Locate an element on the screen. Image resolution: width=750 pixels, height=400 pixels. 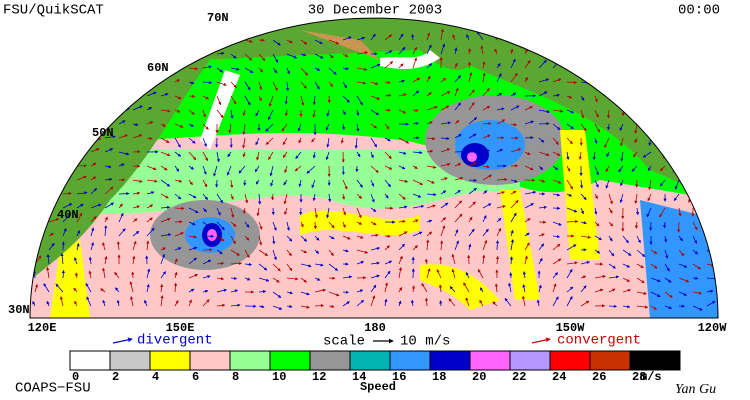
colorbar-tick-label: 12 is located at coordinates (319, 377).